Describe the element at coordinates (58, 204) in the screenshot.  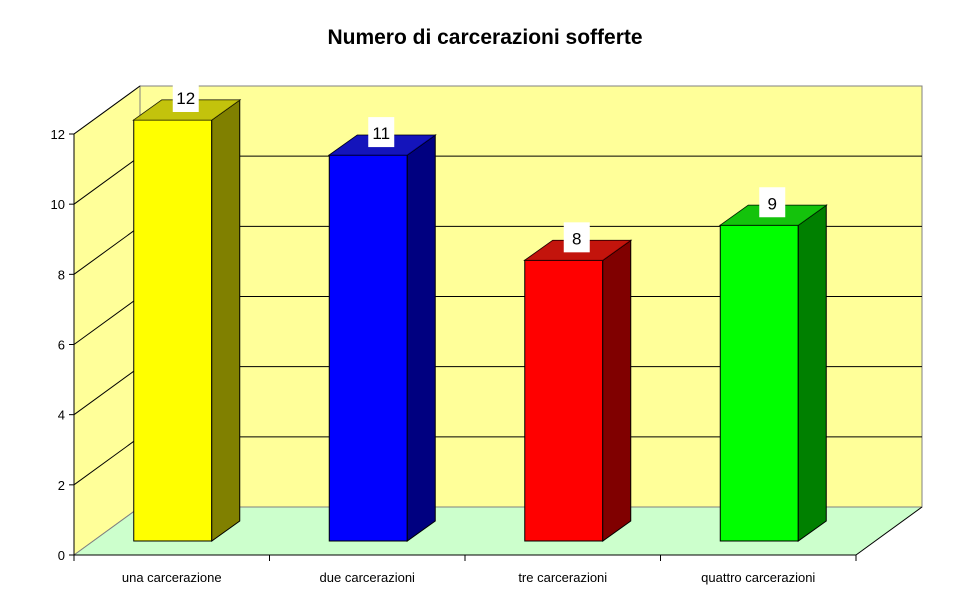
I see `y-tick-label: 10` at that location.